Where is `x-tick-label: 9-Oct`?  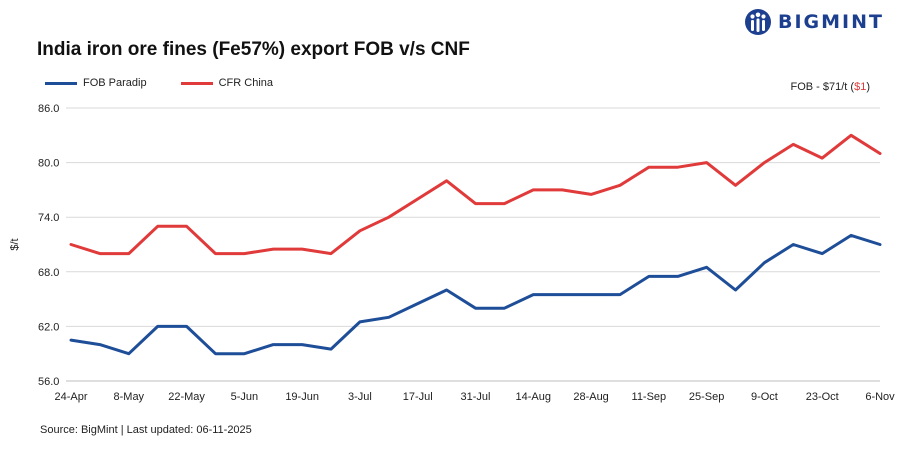
x-tick-label: 9-Oct is located at coordinates (764, 397).